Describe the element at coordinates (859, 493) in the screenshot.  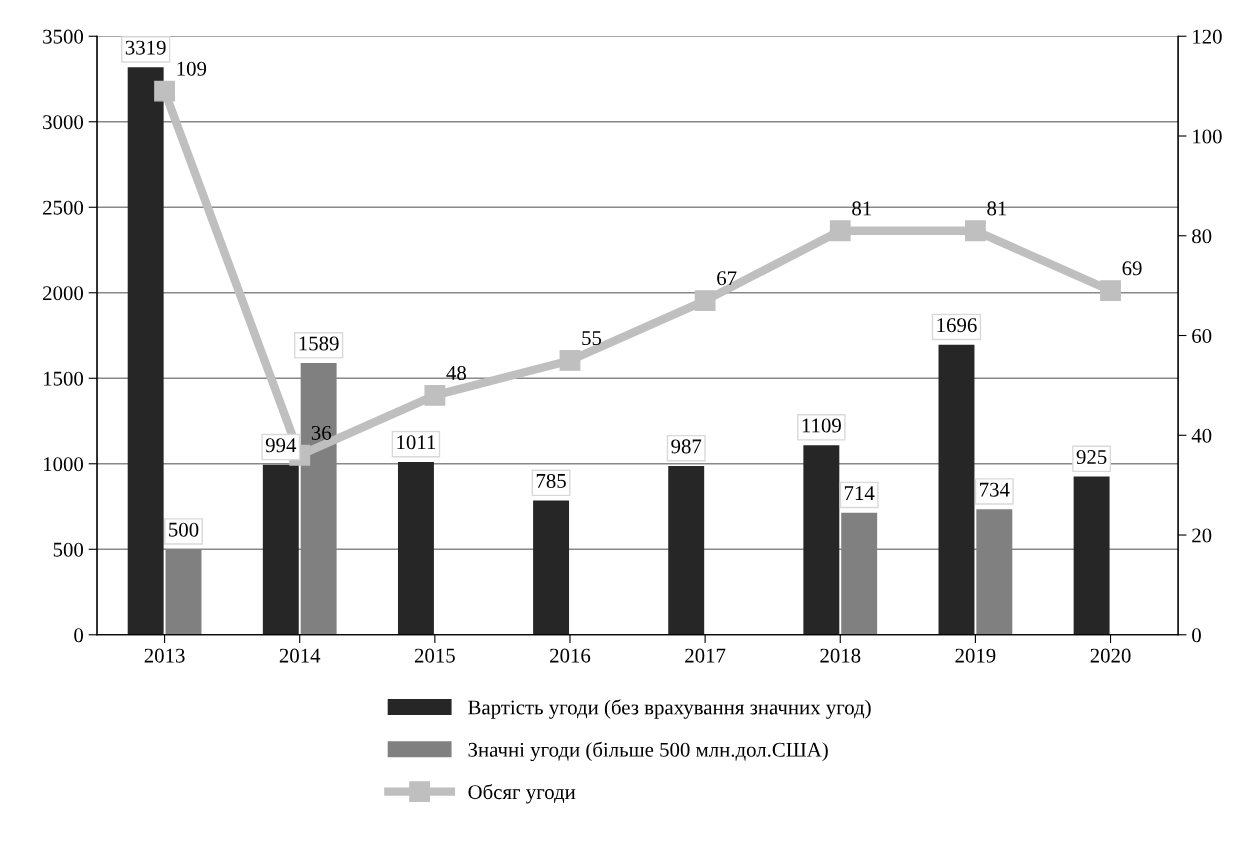
I see `data-label: 714` at that location.